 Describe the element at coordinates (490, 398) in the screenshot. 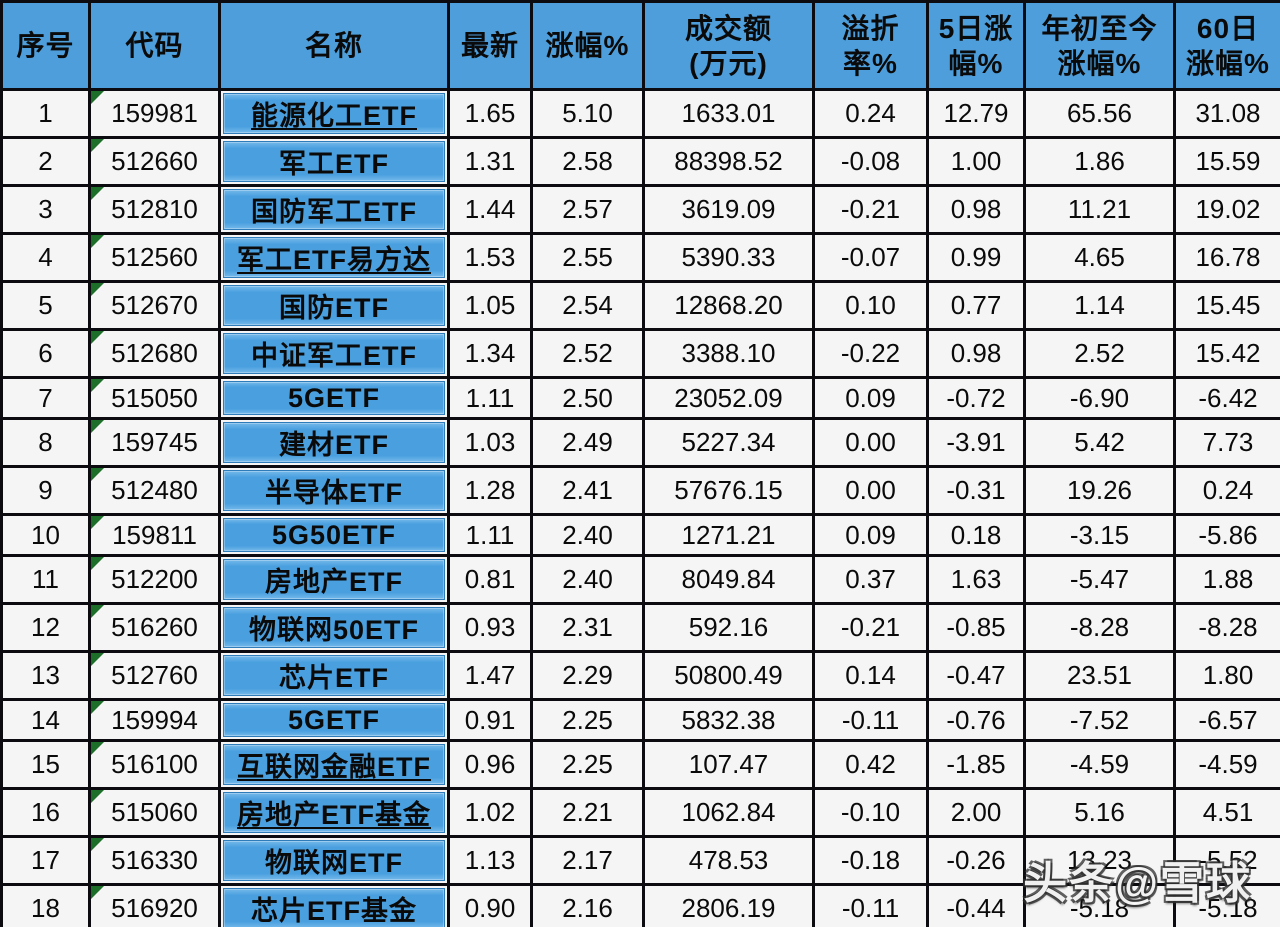

I see `cell-latest: 1.11` at that location.